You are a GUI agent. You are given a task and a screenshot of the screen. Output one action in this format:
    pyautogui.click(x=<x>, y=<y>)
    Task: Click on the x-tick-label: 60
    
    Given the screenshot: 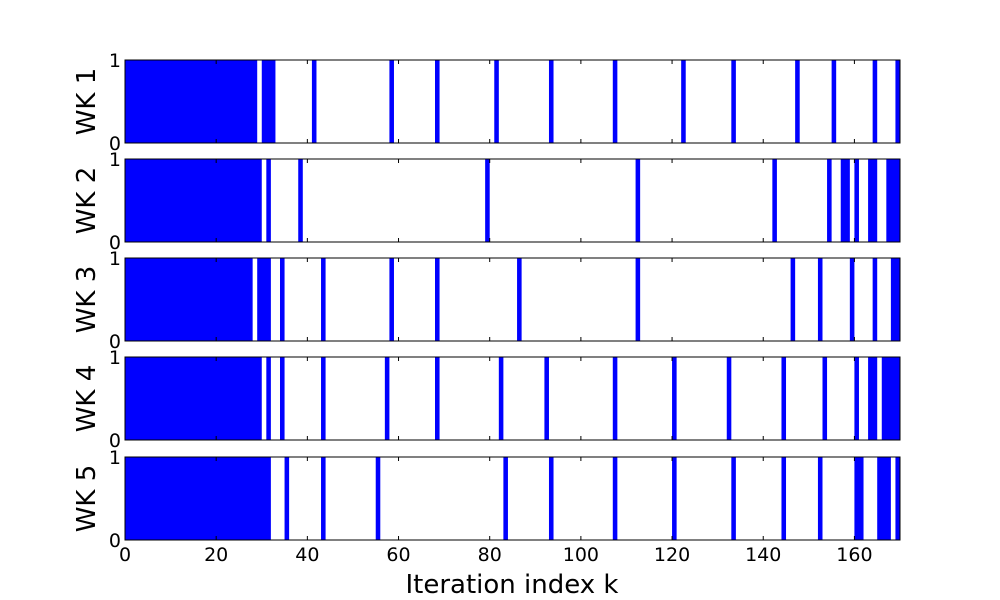 What is the action you would take?
    pyautogui.click(x=398, y=555)
    